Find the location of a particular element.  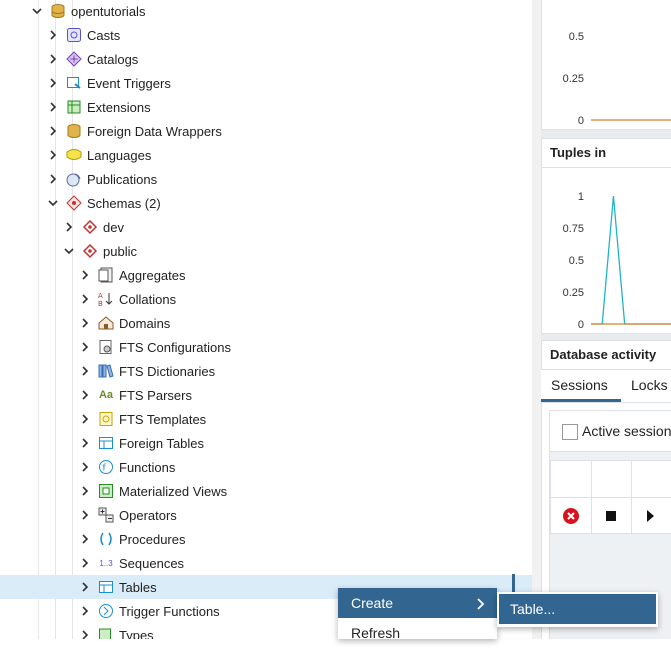

tree-item-label: Functions is located at coordinates (147, 467).